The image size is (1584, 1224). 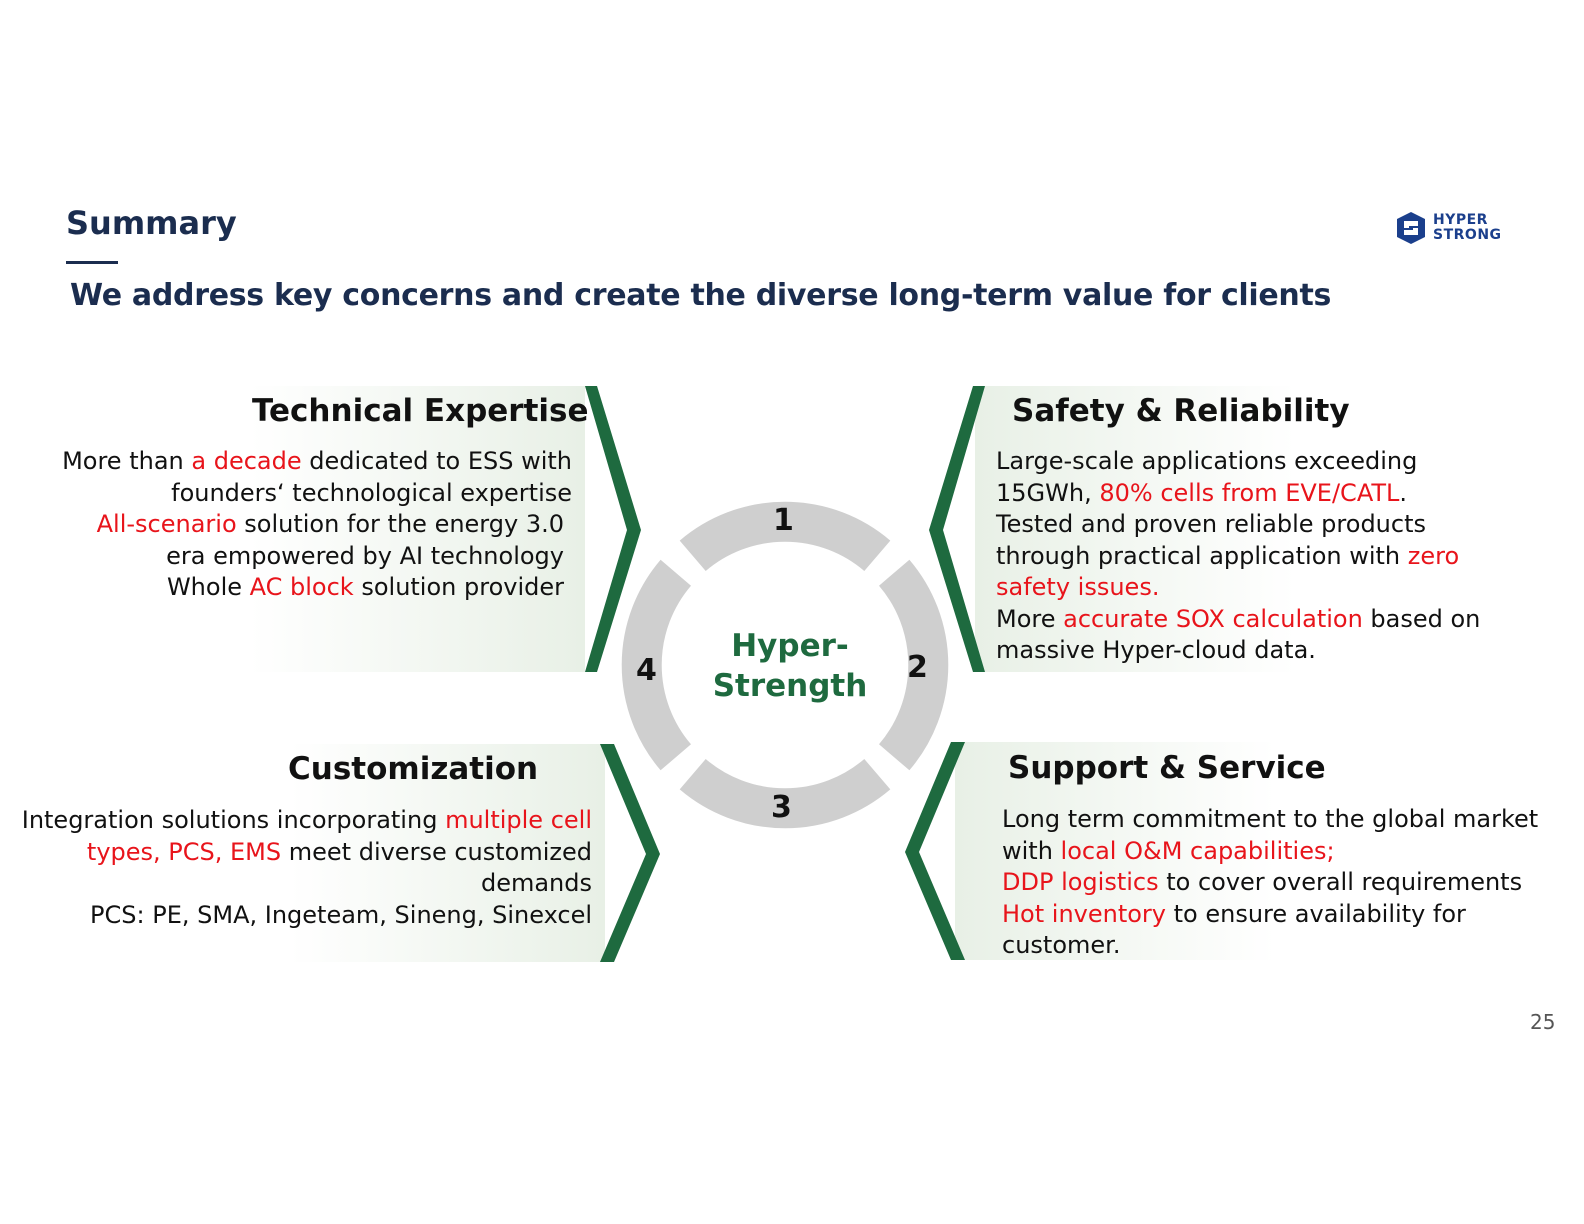 What do you see at coordinates (365, 555) in the screenshot?
I see `technical-line-4: era empowered by AI technology` at bounding box center [365, 555].